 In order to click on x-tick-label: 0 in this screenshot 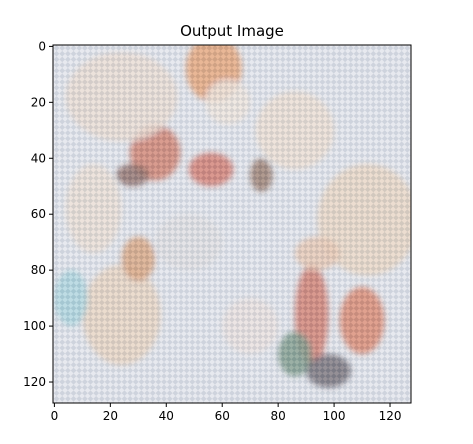, I will do `click(55, 416)`.